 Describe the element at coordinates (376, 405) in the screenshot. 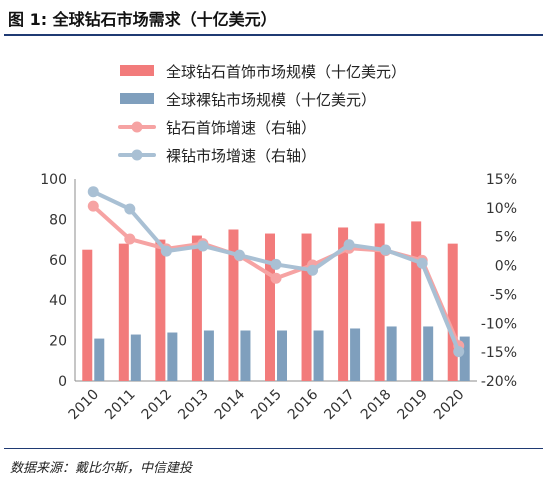

I see `x-tick-label: 2018` at that location.